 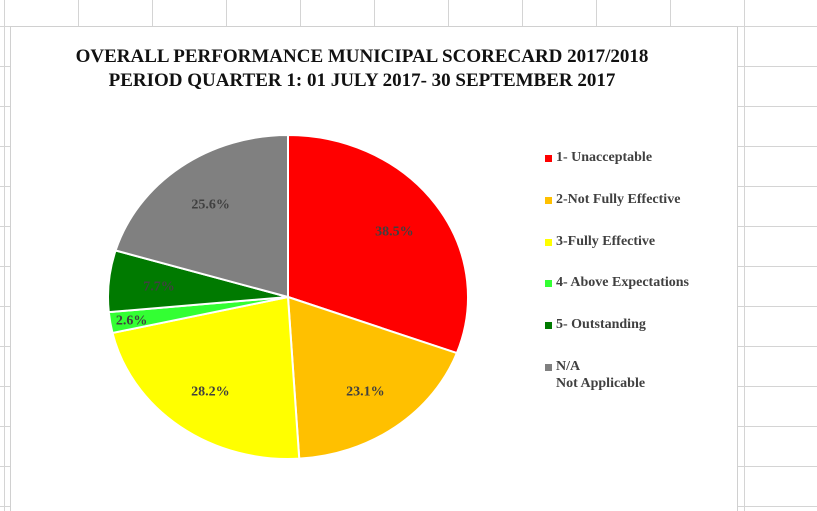 I want to click on data-label: 7.7%, so click(x=159, y=287).